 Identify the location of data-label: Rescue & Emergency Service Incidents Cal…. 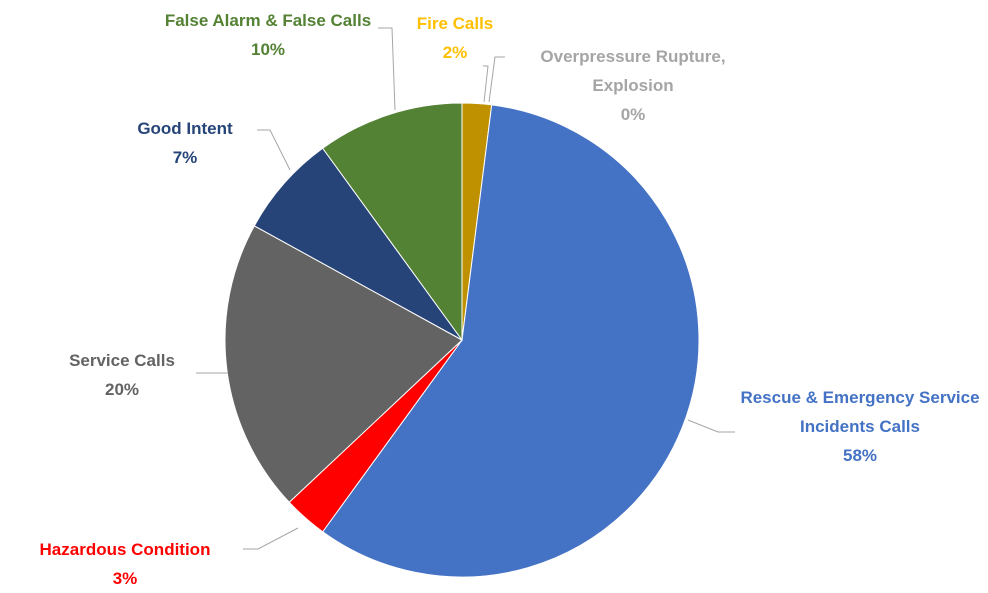
(859, 426).